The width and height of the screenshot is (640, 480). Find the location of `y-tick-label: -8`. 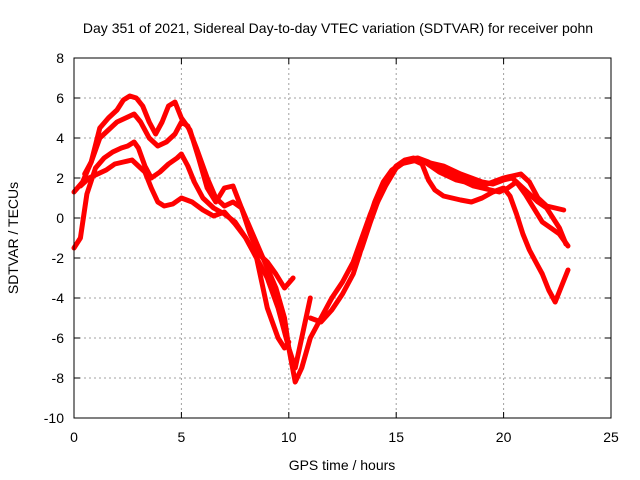

y-tick-label: -8 is located at coordinates (58, 378).